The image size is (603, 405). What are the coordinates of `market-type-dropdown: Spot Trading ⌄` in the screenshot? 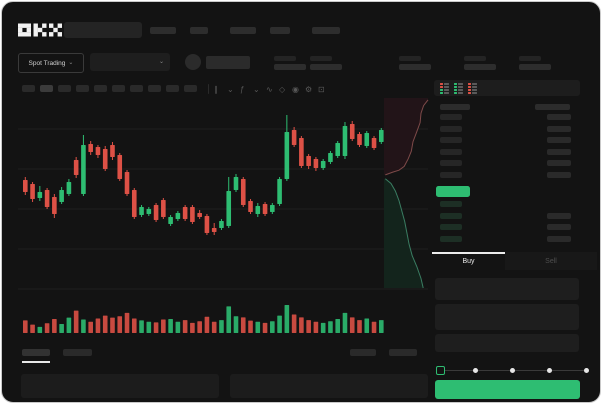 It's located at (51, 63).